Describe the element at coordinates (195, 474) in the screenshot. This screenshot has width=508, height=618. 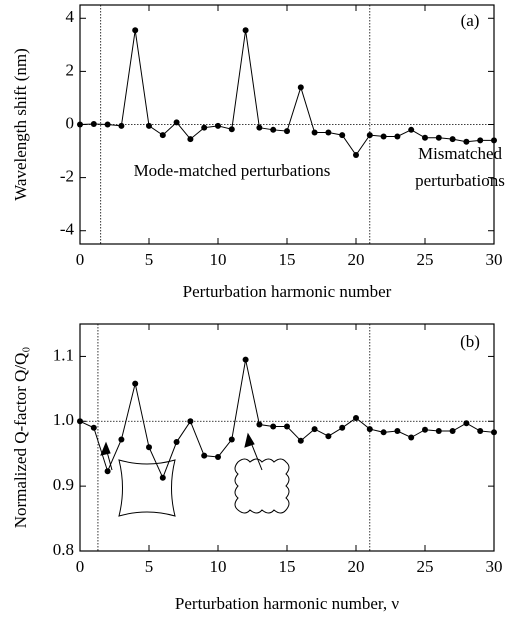
I see `inset-drawings` at that location.